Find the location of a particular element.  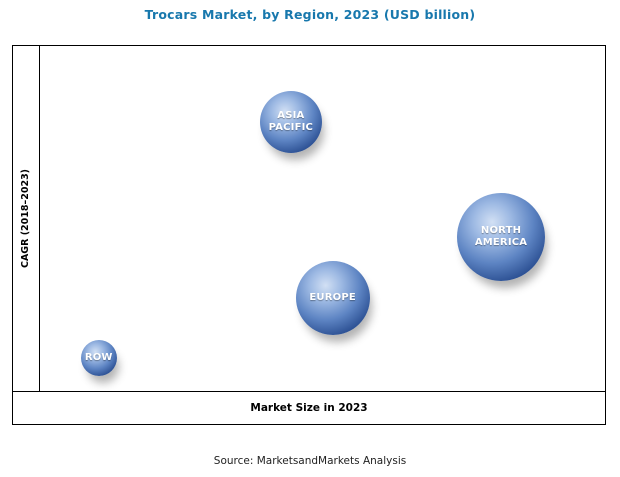

x-axis-label-strip: Market Size in 2023 is located at coordinates (309, 407).